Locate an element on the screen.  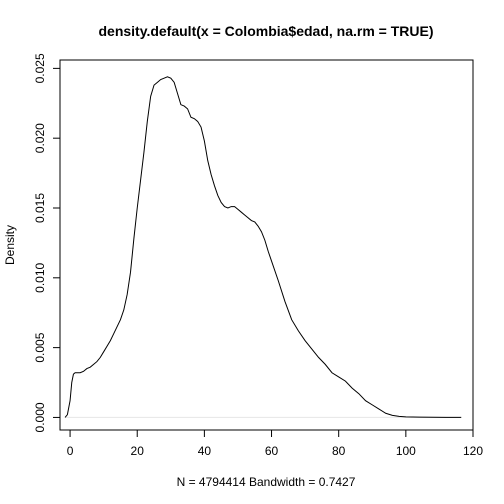
x-tick-label: 80 is located at coordinates (339, 451).